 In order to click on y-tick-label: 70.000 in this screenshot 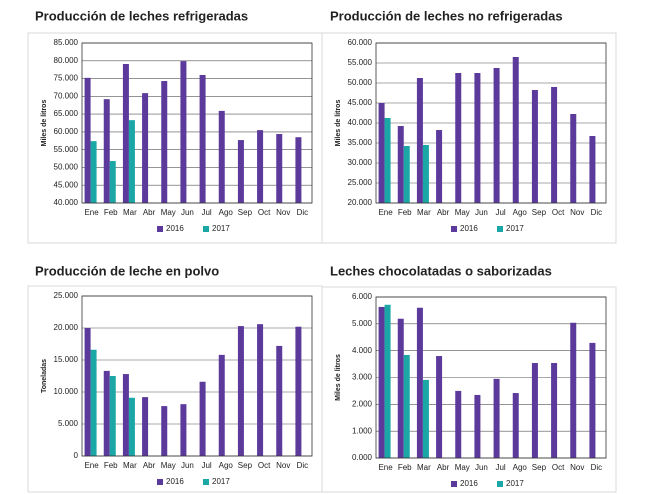, I will do `click(66, 95)`.